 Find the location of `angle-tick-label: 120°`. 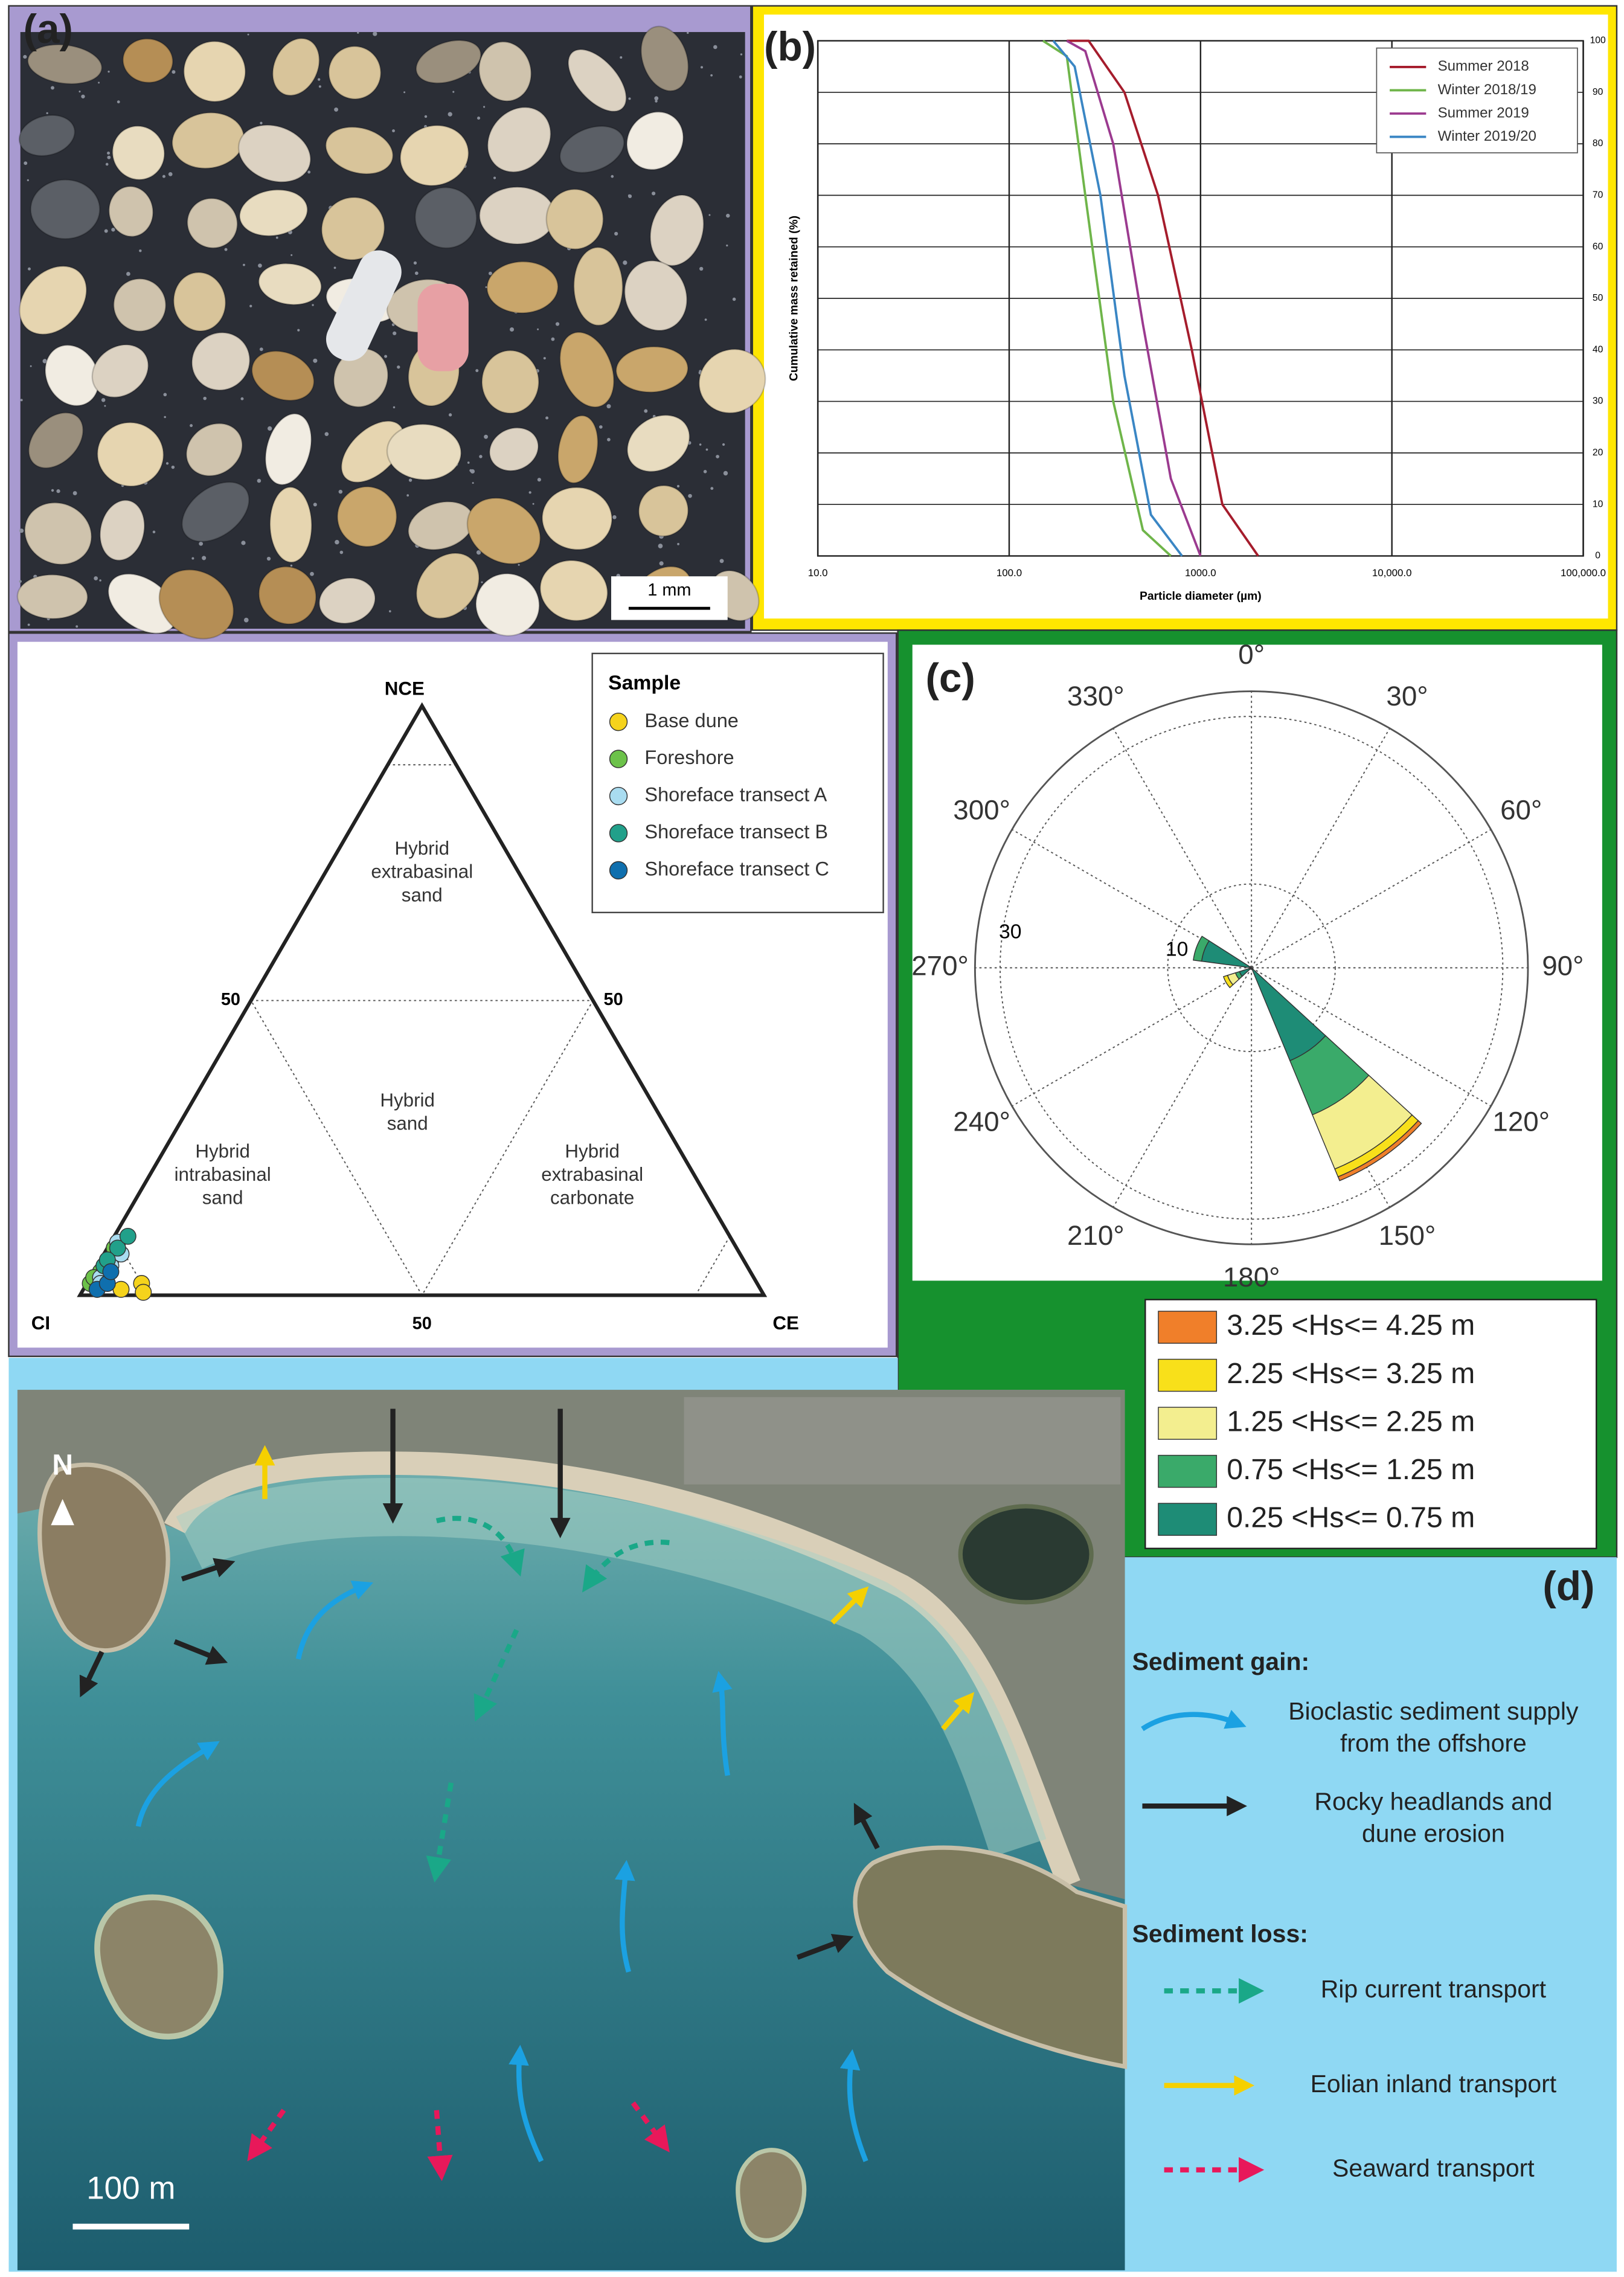

angle-tick-label: 120° is located at coordinates (1521, 1121).